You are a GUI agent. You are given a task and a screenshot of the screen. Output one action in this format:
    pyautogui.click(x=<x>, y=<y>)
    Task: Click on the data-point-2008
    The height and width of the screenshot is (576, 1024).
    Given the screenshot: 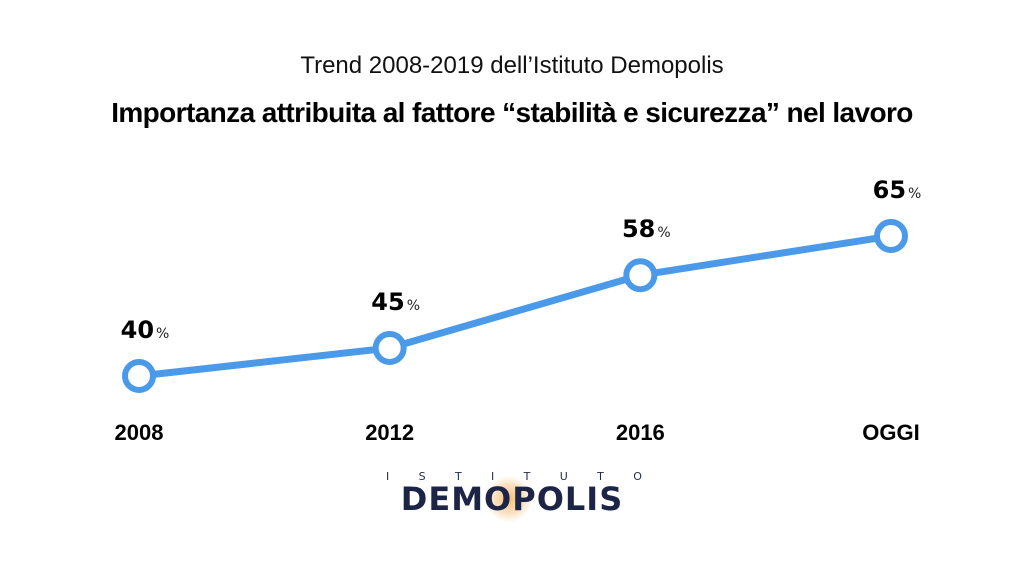 What is the action you would take?
    pyautogui.click(x=139, y=376)
    